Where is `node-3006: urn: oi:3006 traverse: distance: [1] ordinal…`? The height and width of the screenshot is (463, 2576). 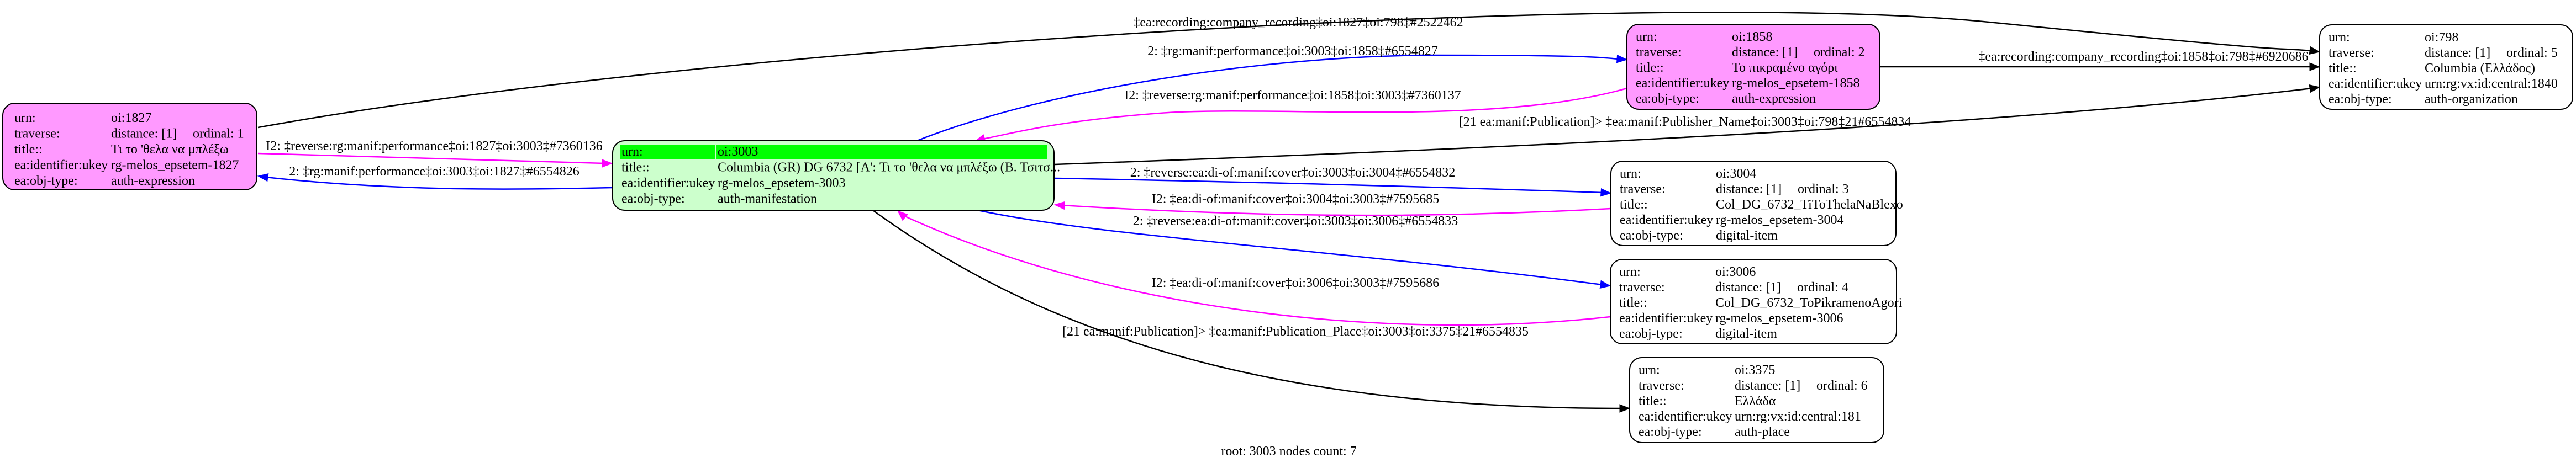 node-3006: urn: oi:3006 traverse: distance: [1] ordinal… is located at coordinates (1756, 301).